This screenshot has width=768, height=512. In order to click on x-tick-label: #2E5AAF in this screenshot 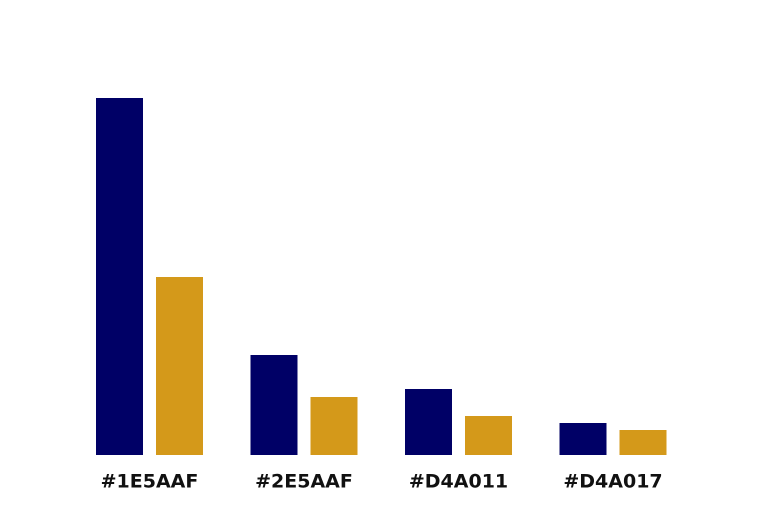, I will do `click(304, 482)`.